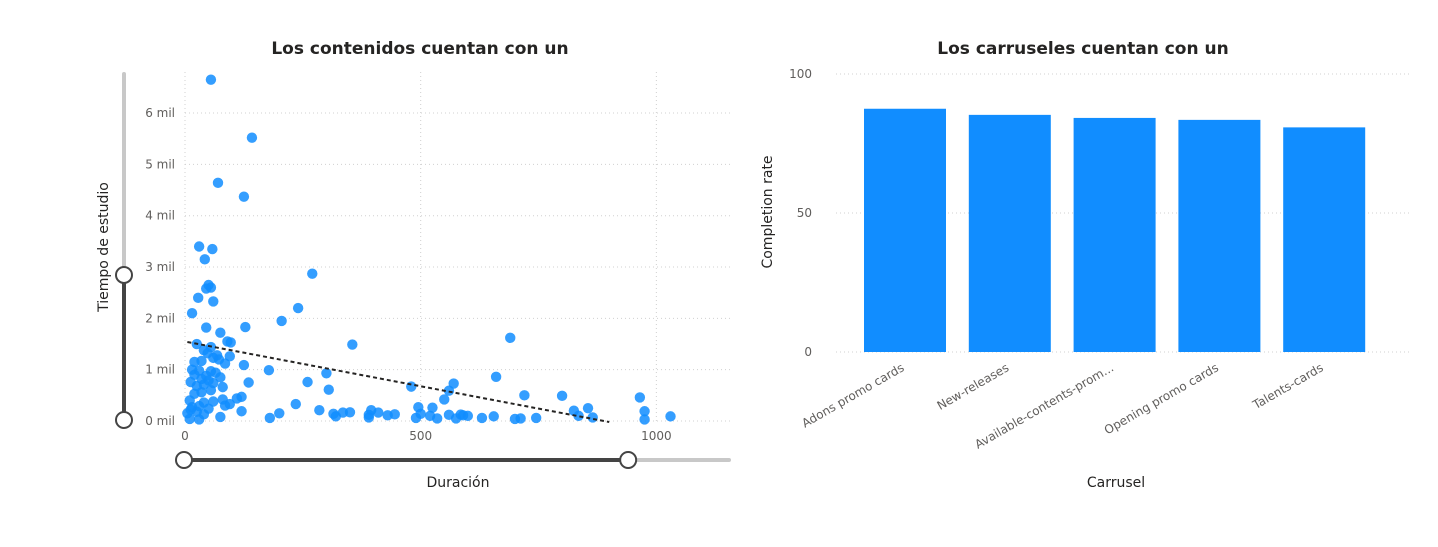  What do you see at coordinates (160, 370) in the screenshot?
I see `scatter-y-tick-label: 1 mil` at bounding box center [160, 370].